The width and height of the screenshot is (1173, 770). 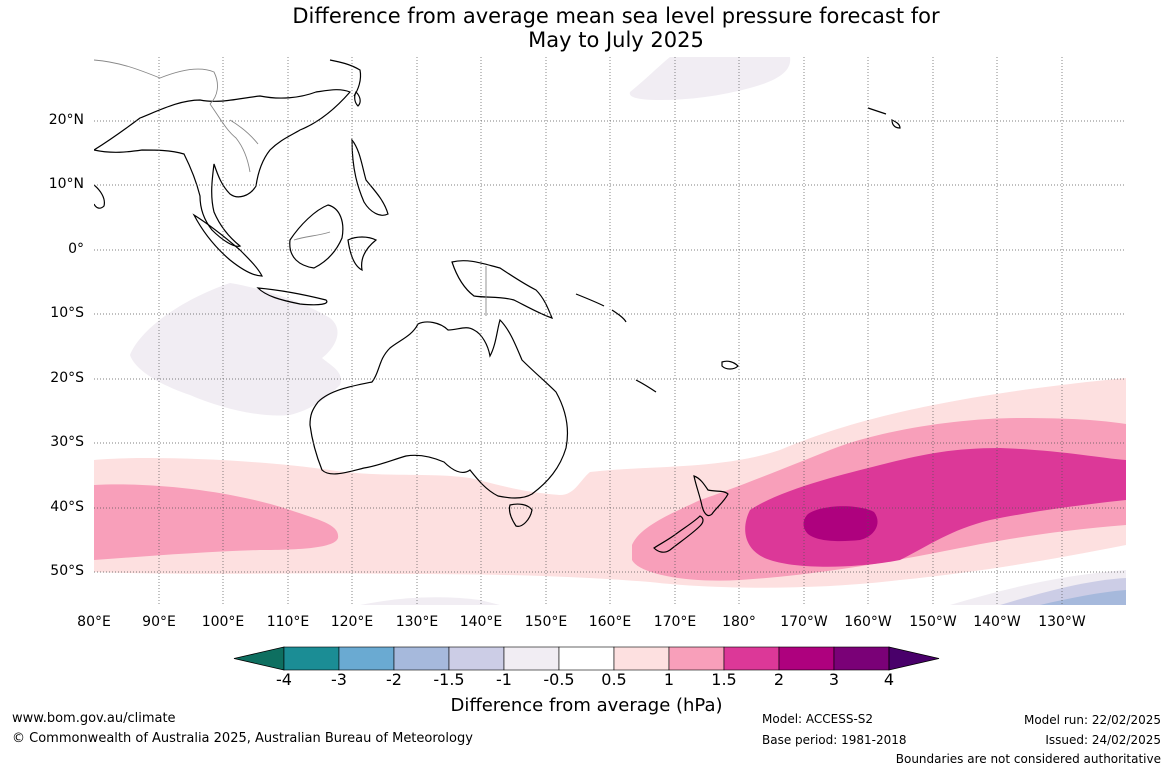 I want to click on anomaly-region-neg-south, so click(x=430, y=601).